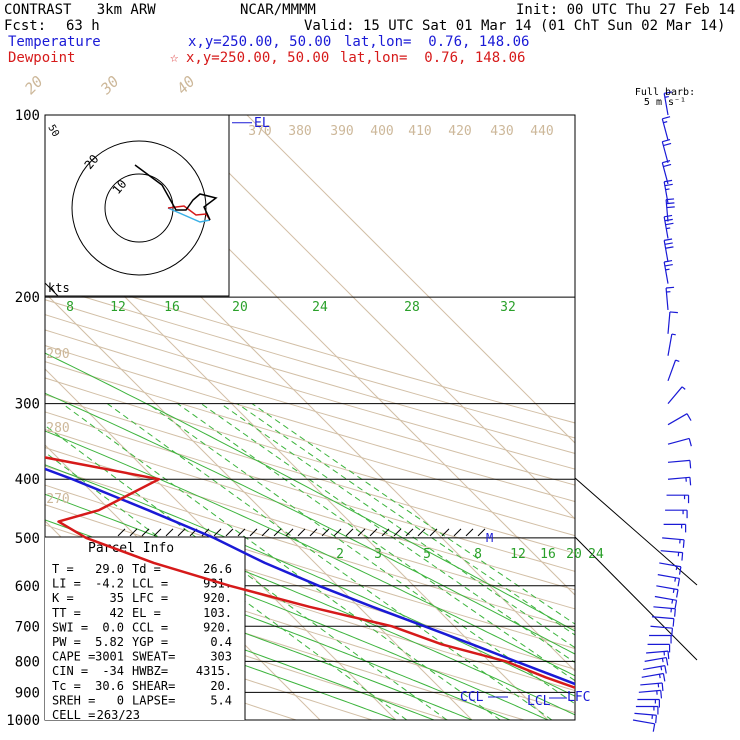 The width and height of the screenshot is (740, 740). What do you see at coordinates (27, 298) in the screenshot?
I see `pressure-label: 200` at bounding box center [27, 298].